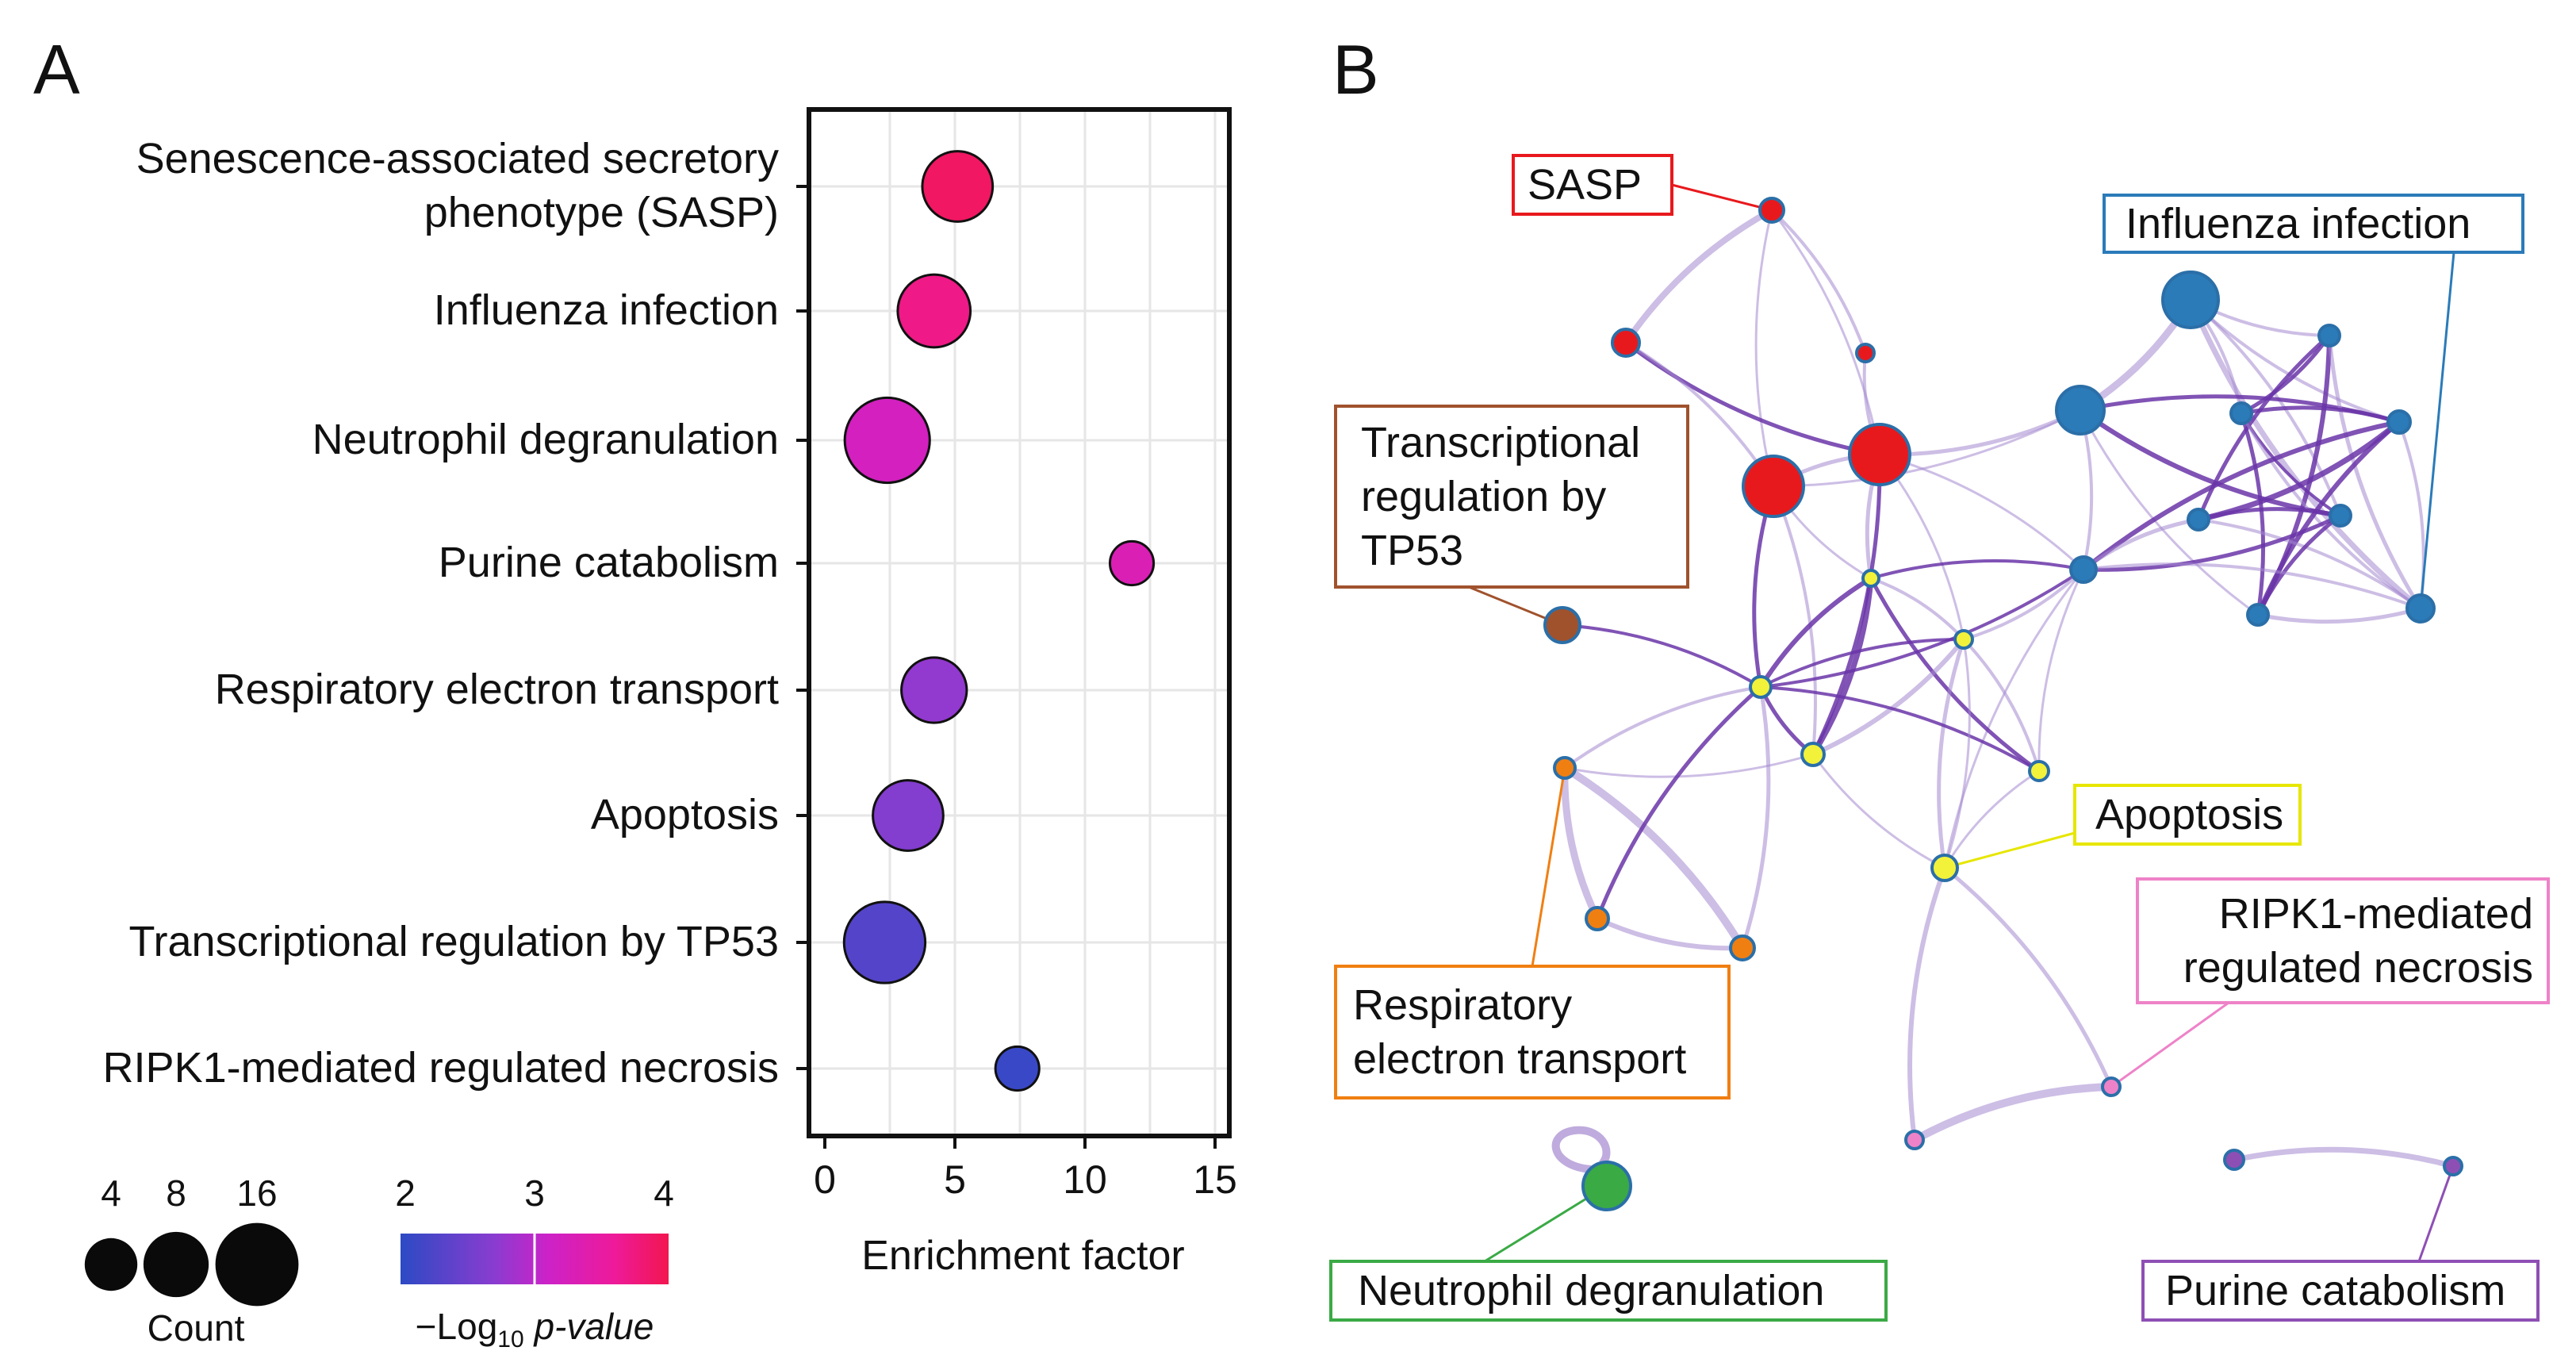  What do you see at coordinates (609, 562) in the screenshot?
I see `y-tick-label: Purine catabolism` at bounding box center [609, 562].